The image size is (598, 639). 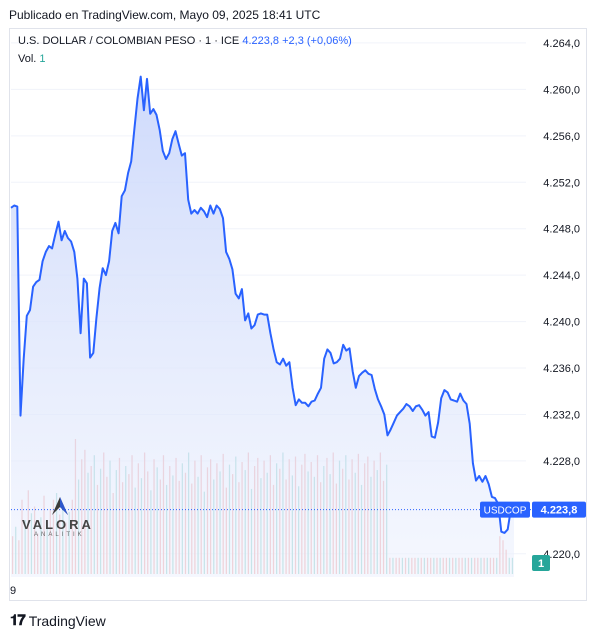 I want to click on tradingview-brand: TradingView, so click(x=67, y=620).